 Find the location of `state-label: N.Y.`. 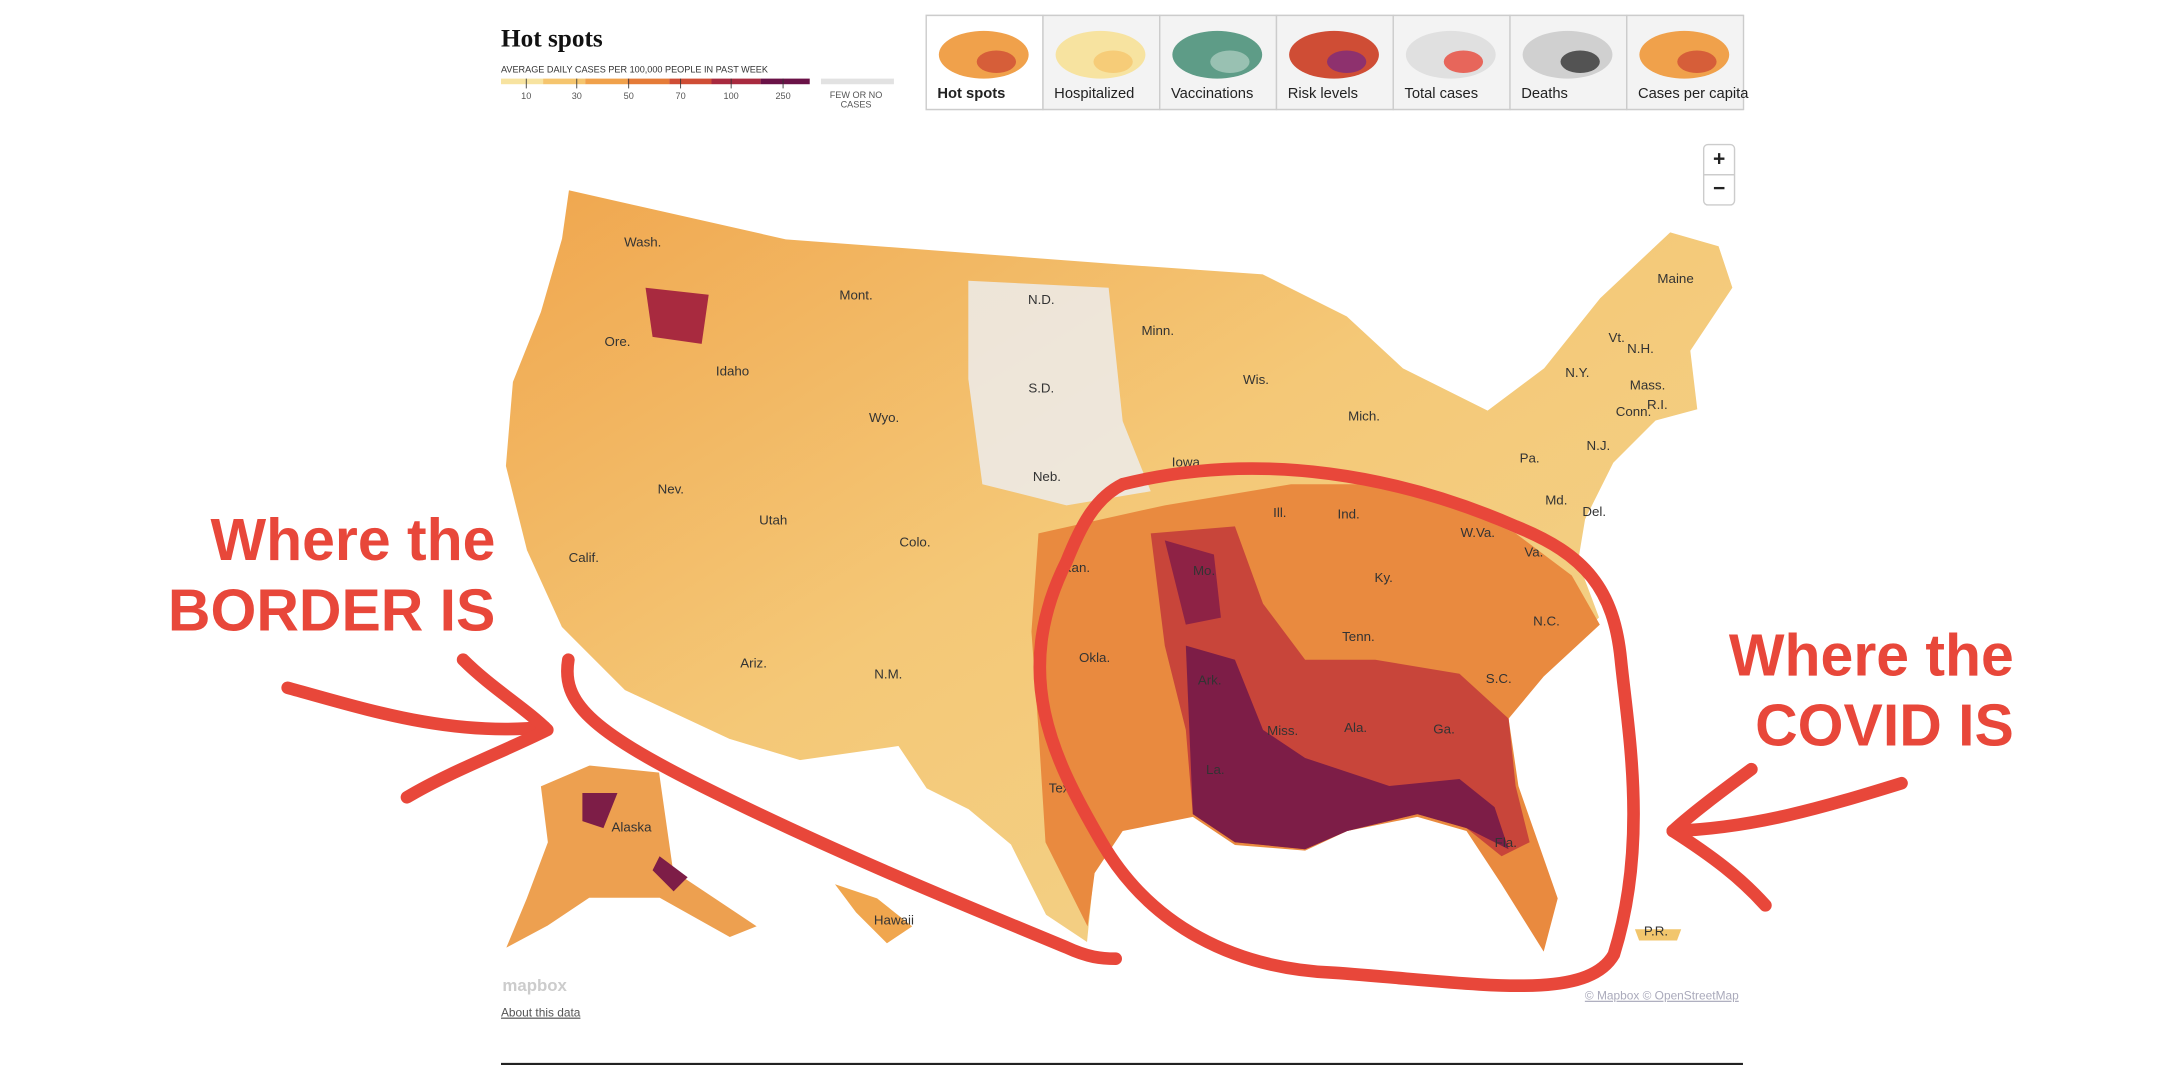

state-label: N.Y. is located at coordinates (1577, 372).